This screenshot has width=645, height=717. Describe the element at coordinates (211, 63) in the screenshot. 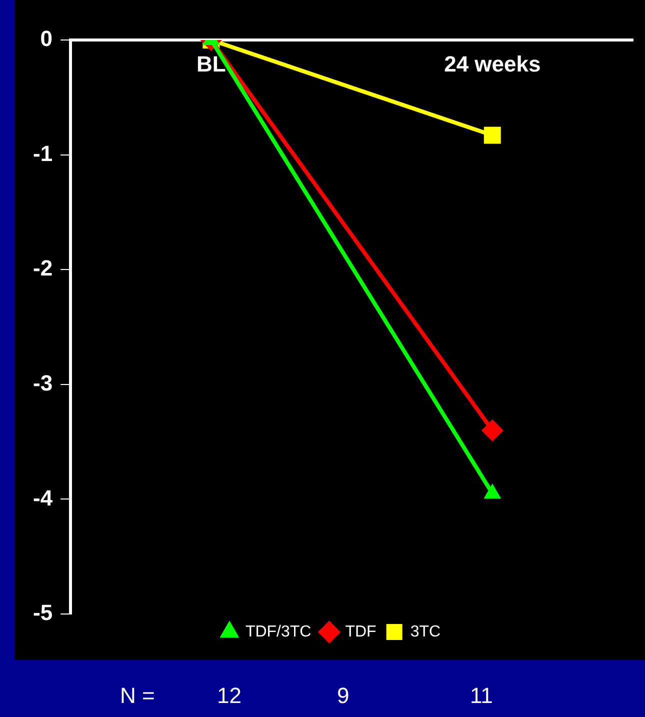

I see `x-tick-label: BL` at that location.